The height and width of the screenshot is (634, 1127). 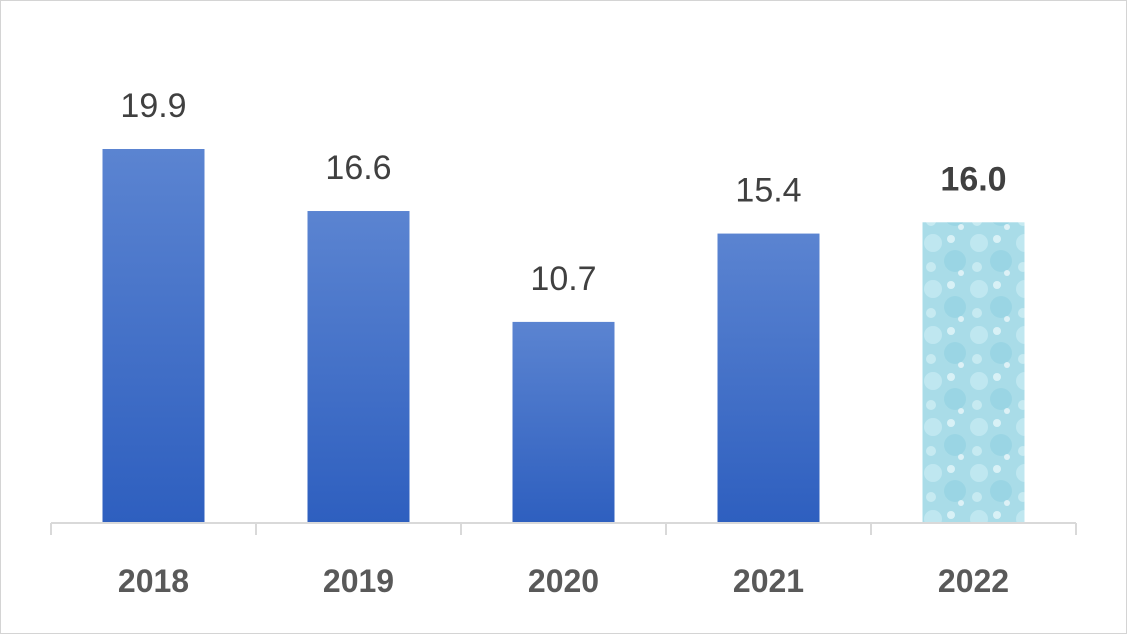 What do you see at coordinates (153, 336) in the screenshot?
I see `bar-2018` at bounding box center [153, 336].